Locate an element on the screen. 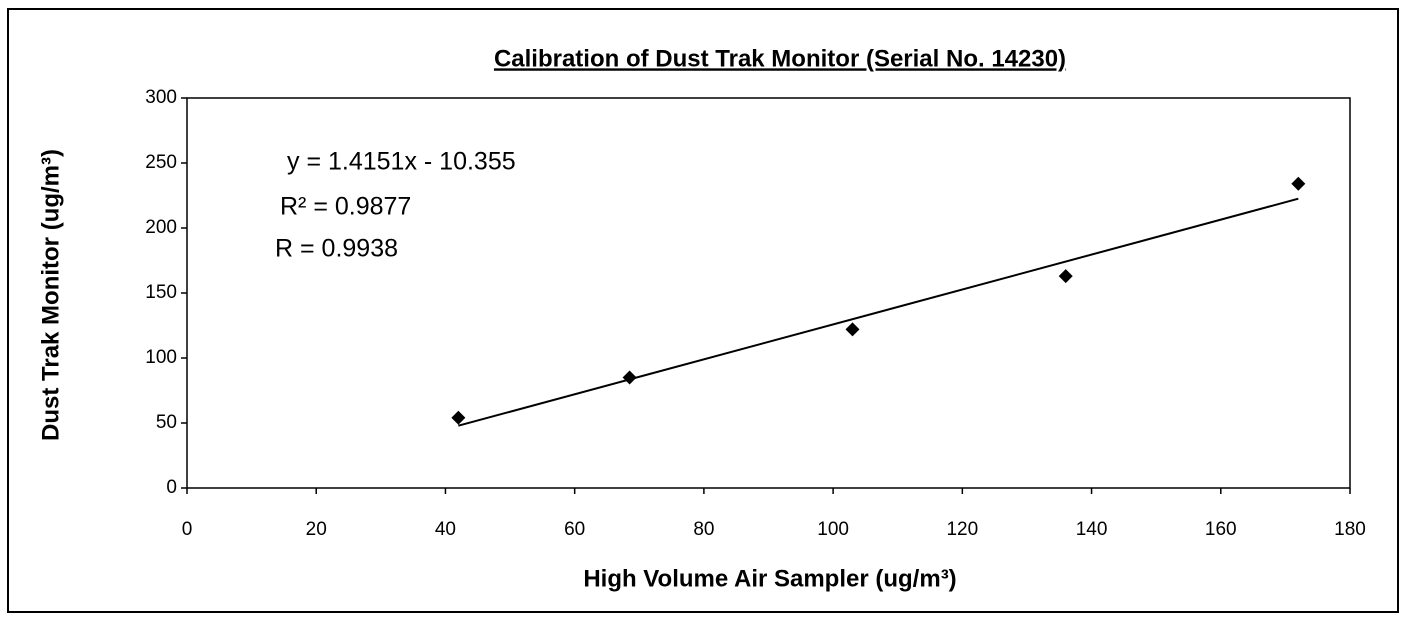  y-tick-label: 200 is located at coordinates (161, 227).